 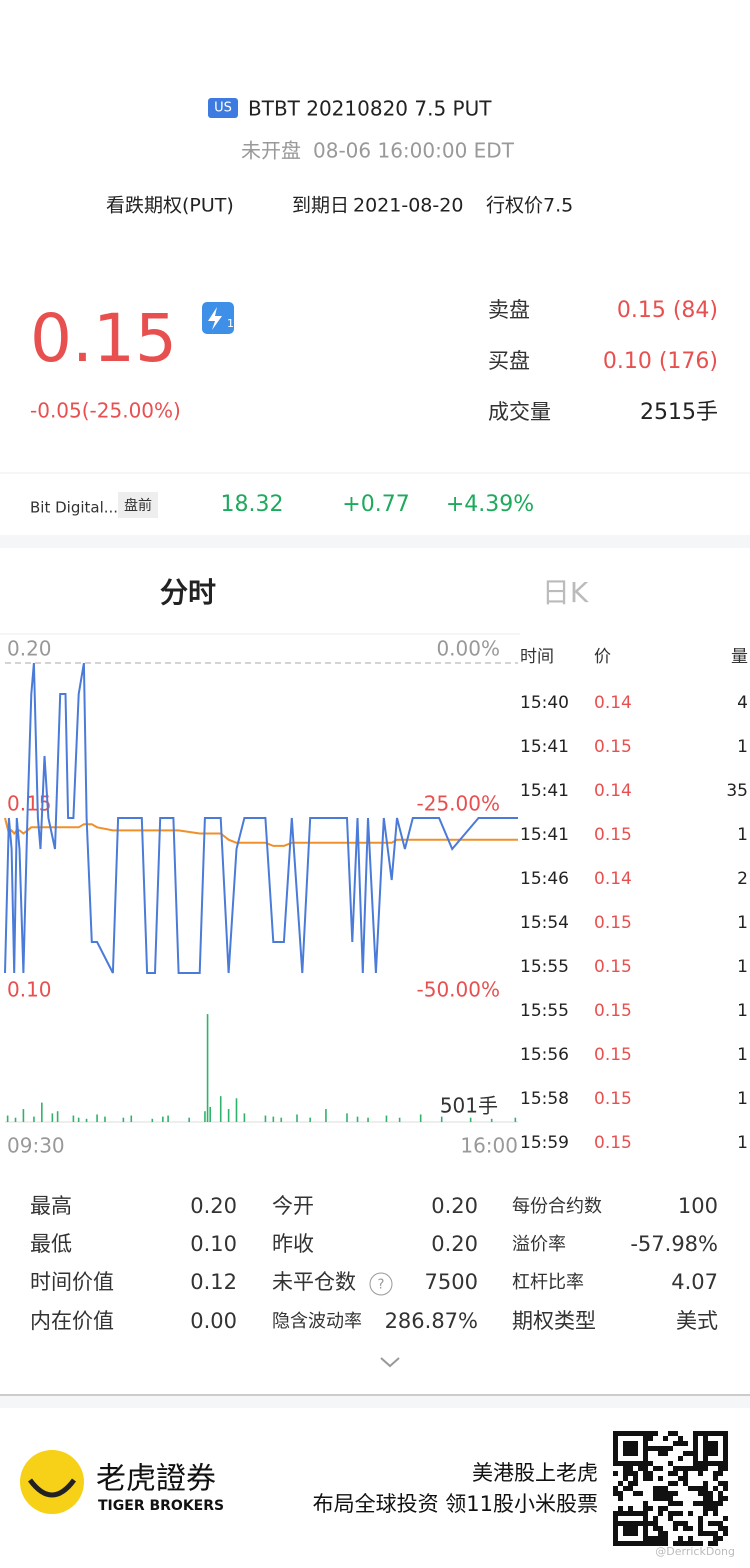 What do you see at coordinates (544, 747) in the screenshot?
I see `trade-cell: 15:41` at bounding box center [544, 747].